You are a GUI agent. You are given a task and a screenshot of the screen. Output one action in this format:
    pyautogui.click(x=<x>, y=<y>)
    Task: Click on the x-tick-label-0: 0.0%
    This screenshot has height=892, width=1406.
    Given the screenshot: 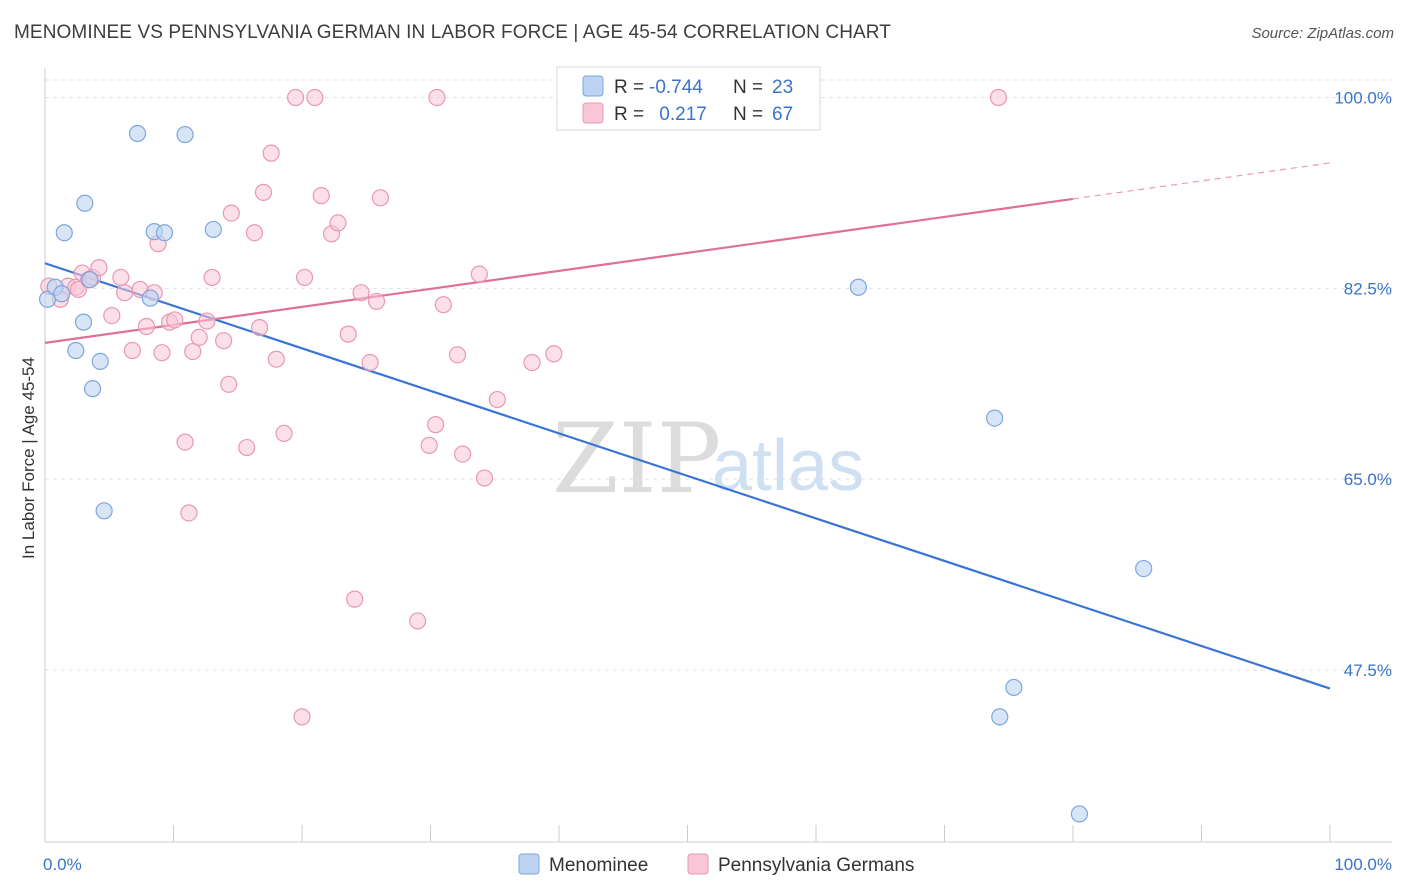 What is the action you would take?
    pyautogui.click(x=62, y=864)
    